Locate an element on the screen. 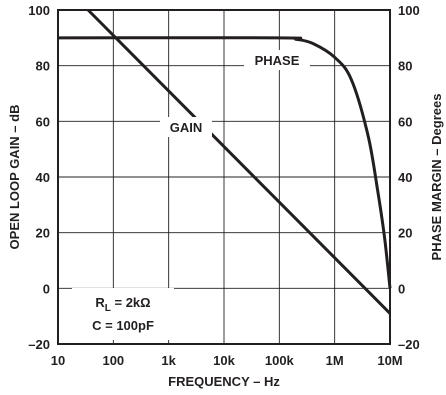 The image size is (446, 395). right-y-tick-label: 60 is located at coordinates (405, 121).